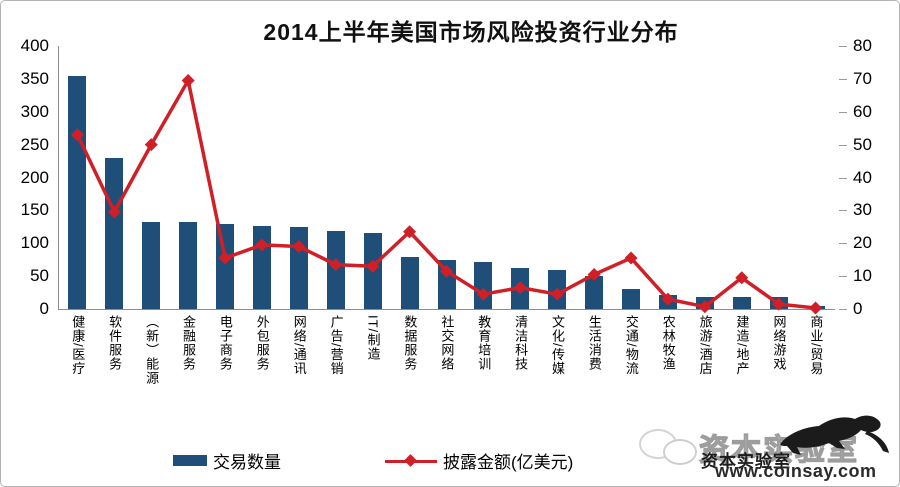  What do you see at coordinates (446, 309) in the screenshot?
I see `bottom-axis-line` at bounding box center [446, 309].